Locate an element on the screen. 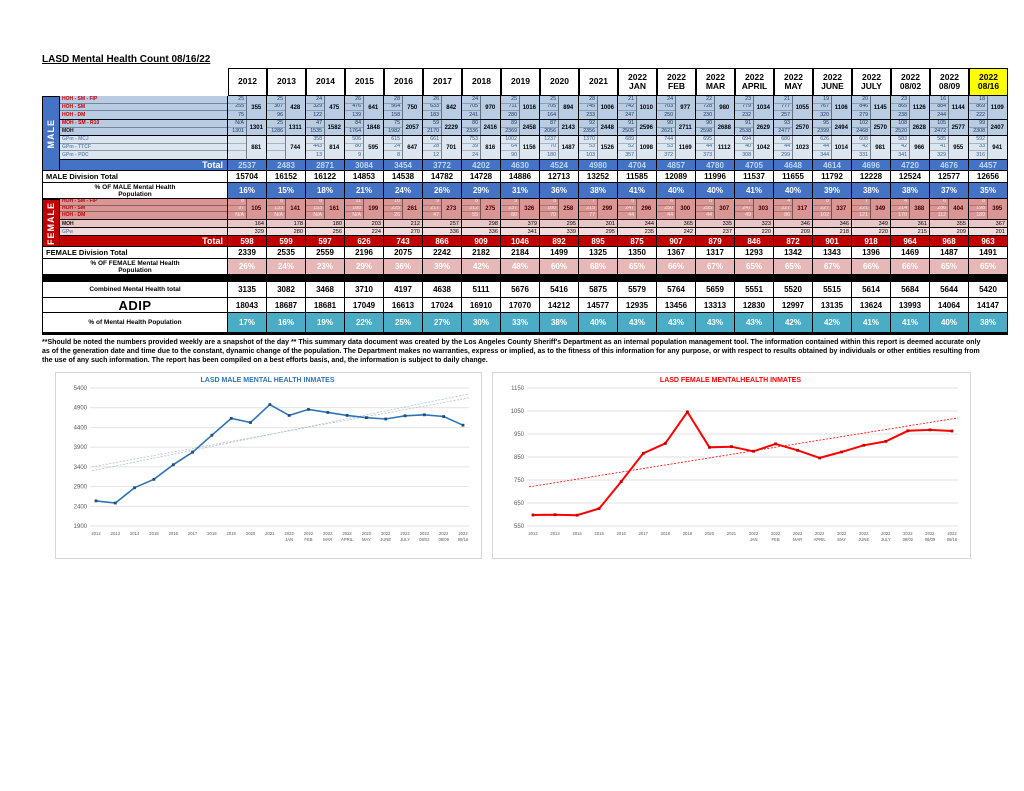  data-cell: 881 is located at coordinates (247, 147).